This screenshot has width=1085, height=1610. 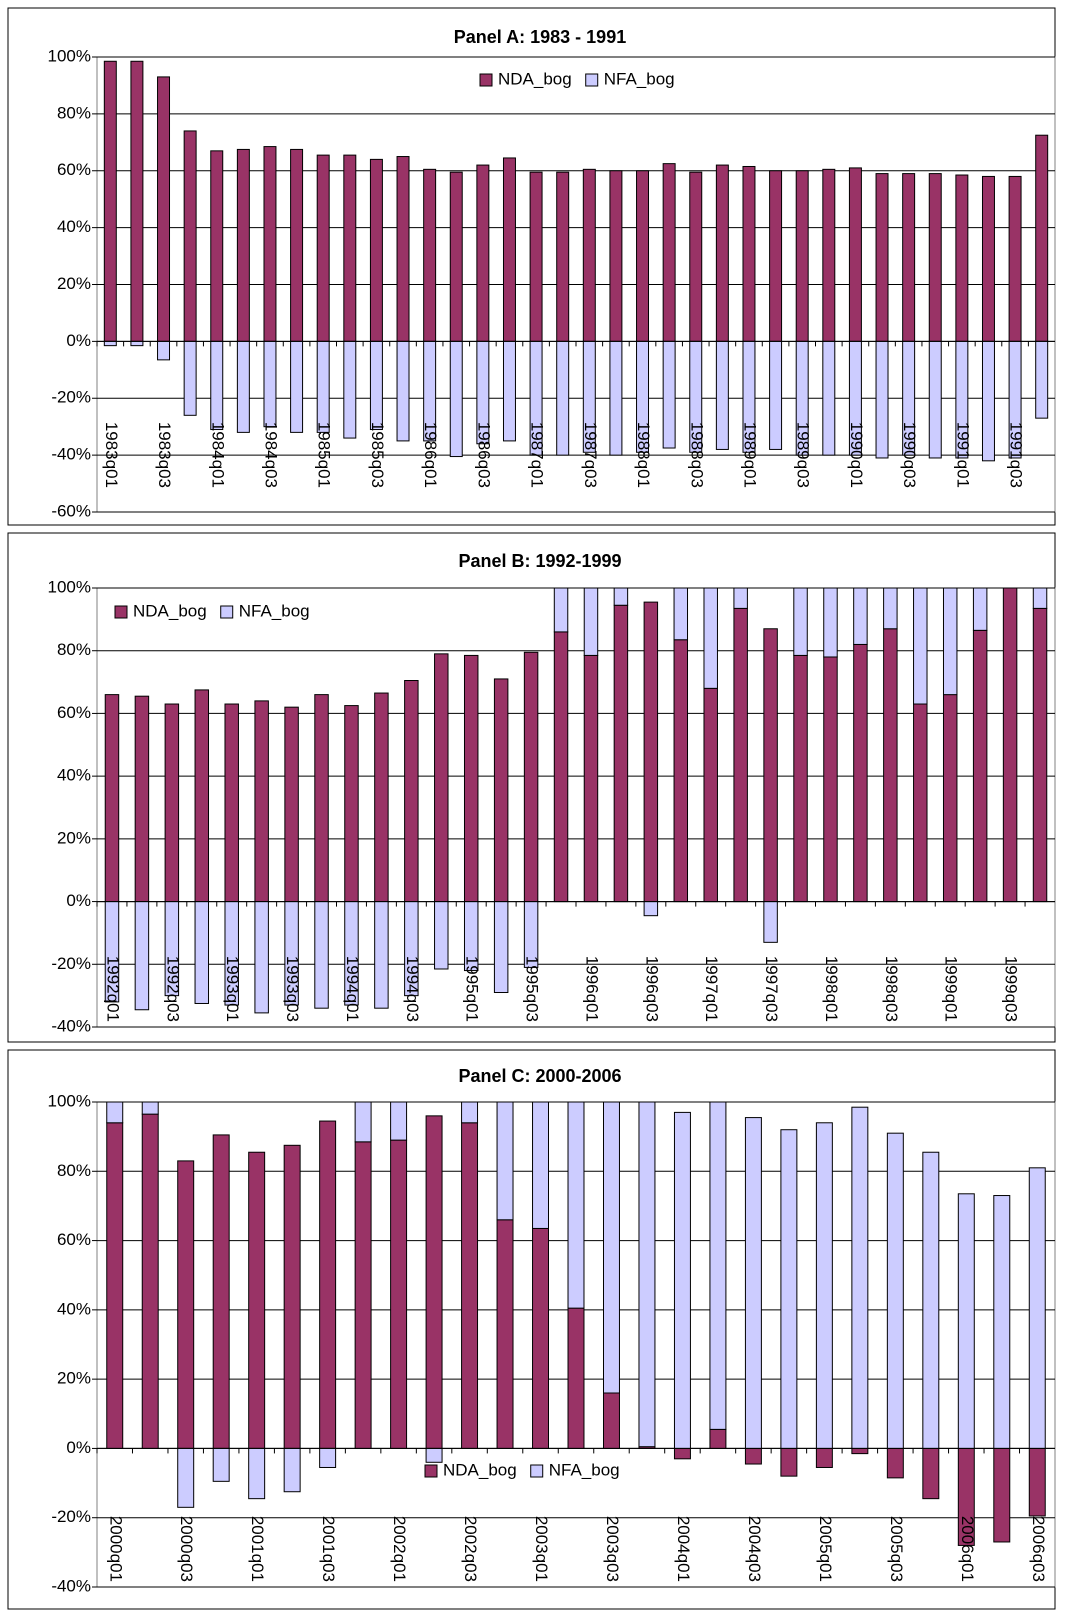 I want to click on x-tick-label: 2001q03, so click(x=328, y=1549).